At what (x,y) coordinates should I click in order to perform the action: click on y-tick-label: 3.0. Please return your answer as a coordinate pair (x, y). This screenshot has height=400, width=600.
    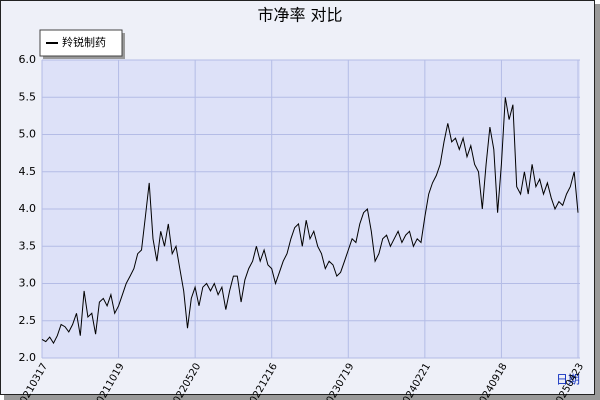
    Looking at the image, I should click on (28, 283).